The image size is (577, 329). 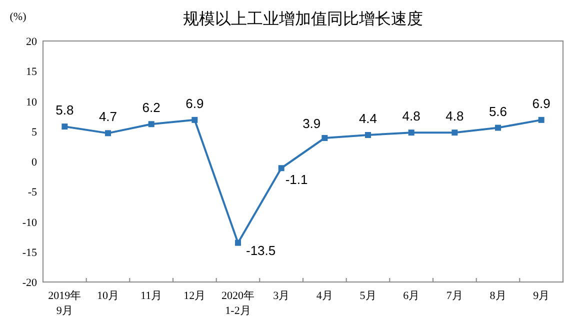 I want to click on x-tick-label: 3月, so click(x=281, y=296).